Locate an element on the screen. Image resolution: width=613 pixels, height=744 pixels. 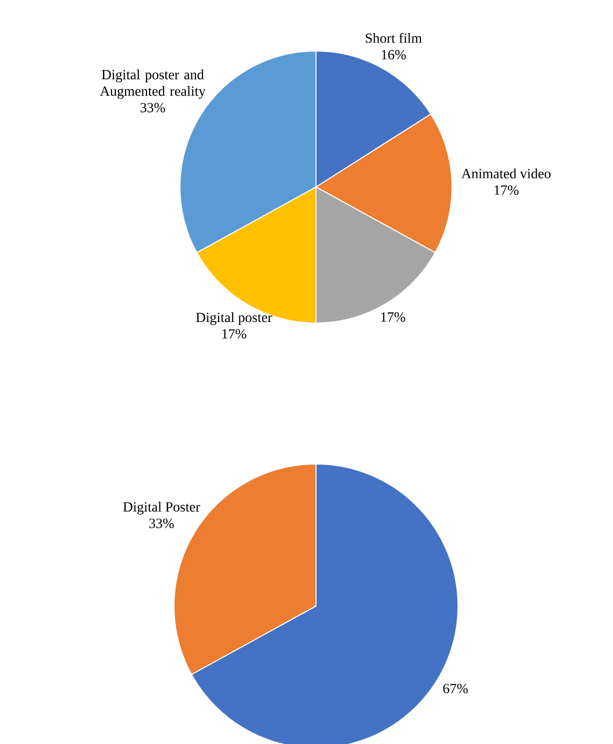
slice-label: Animated video is located at coordinates (506, 173).